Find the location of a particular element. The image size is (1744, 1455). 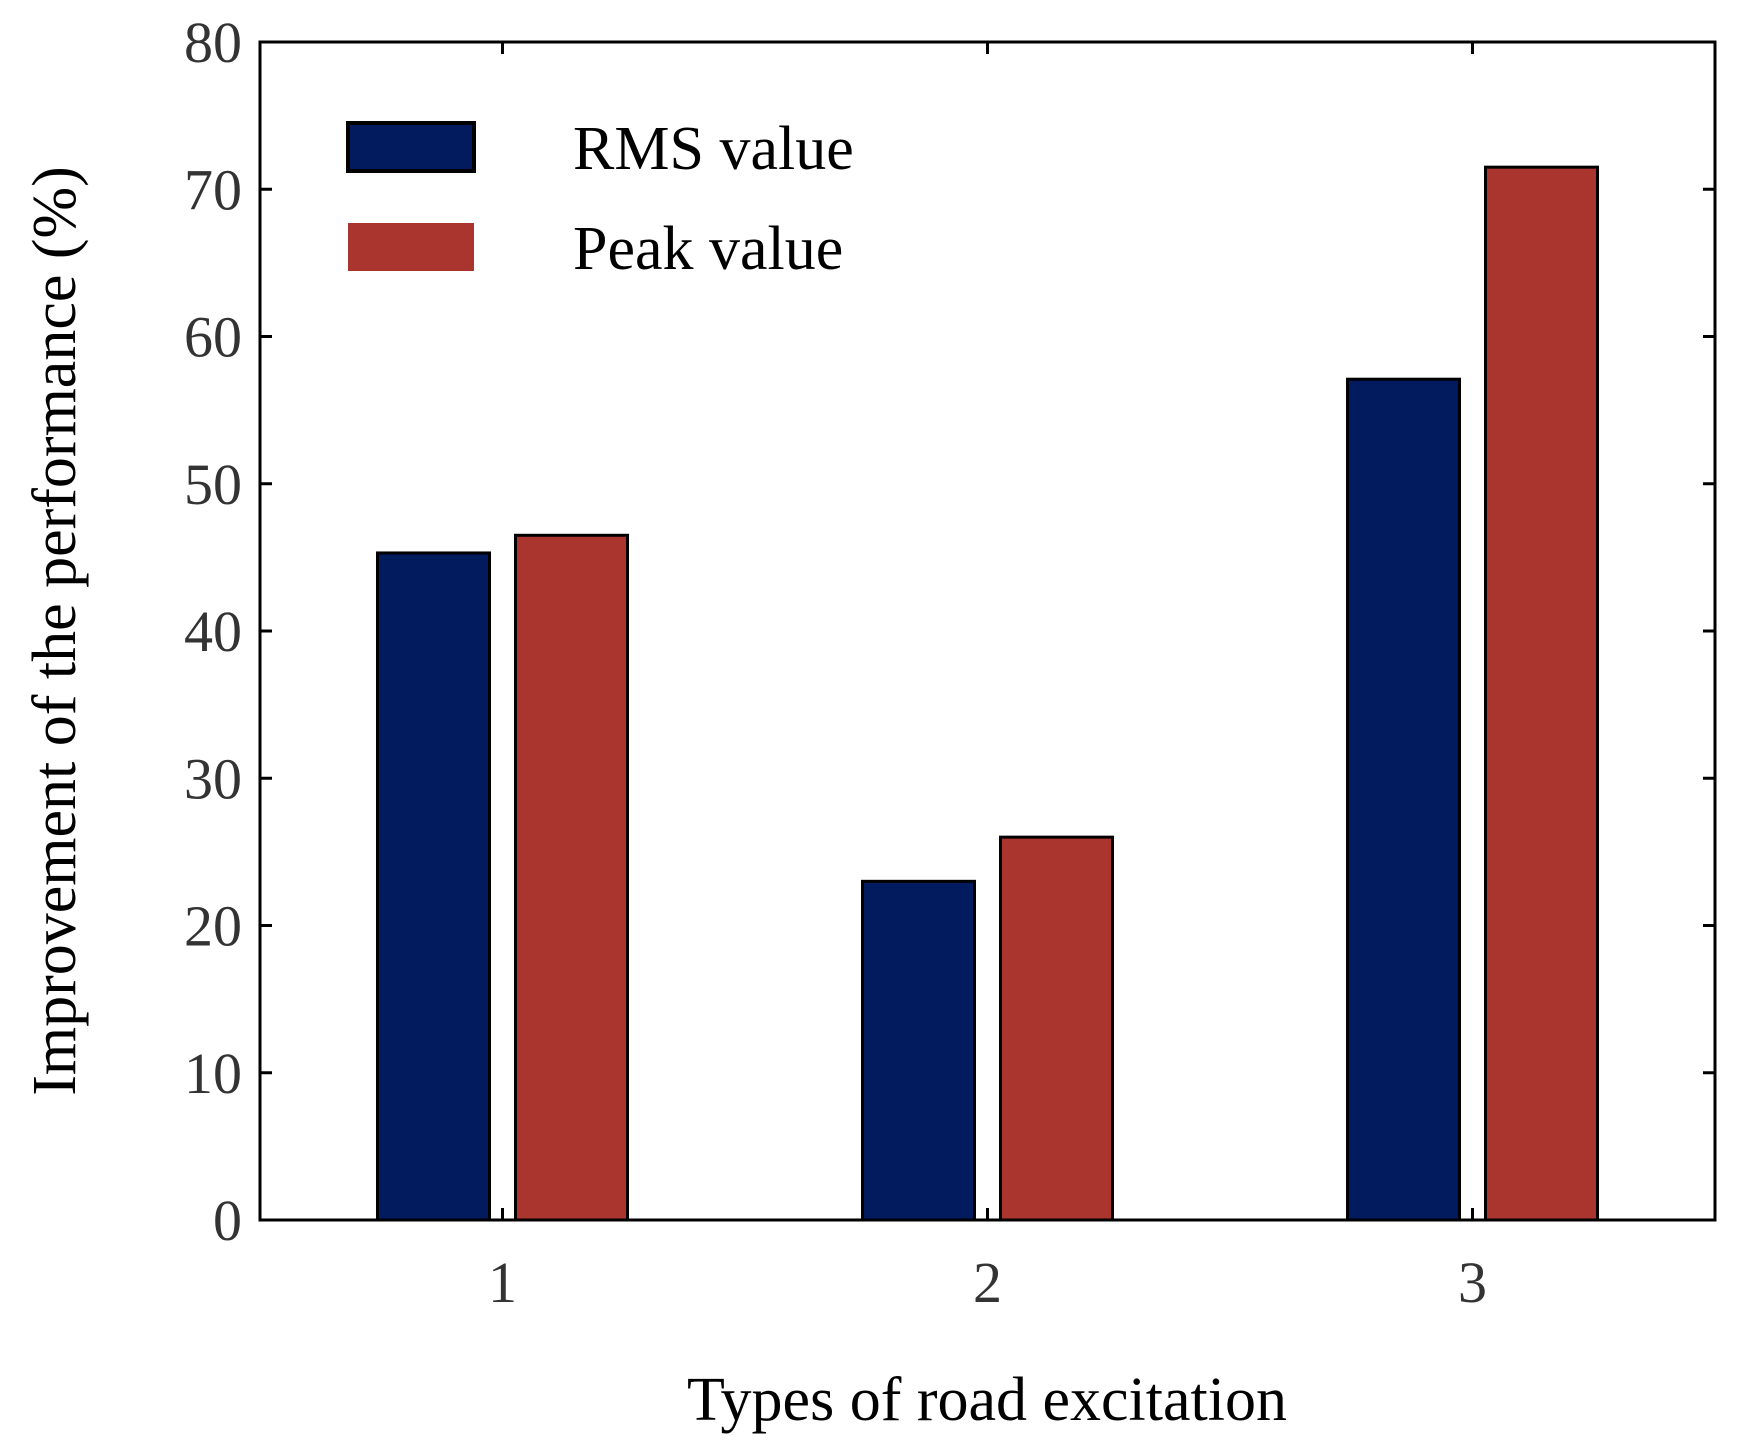

y-tick-label: 40 is located at coordinates (213, 631).